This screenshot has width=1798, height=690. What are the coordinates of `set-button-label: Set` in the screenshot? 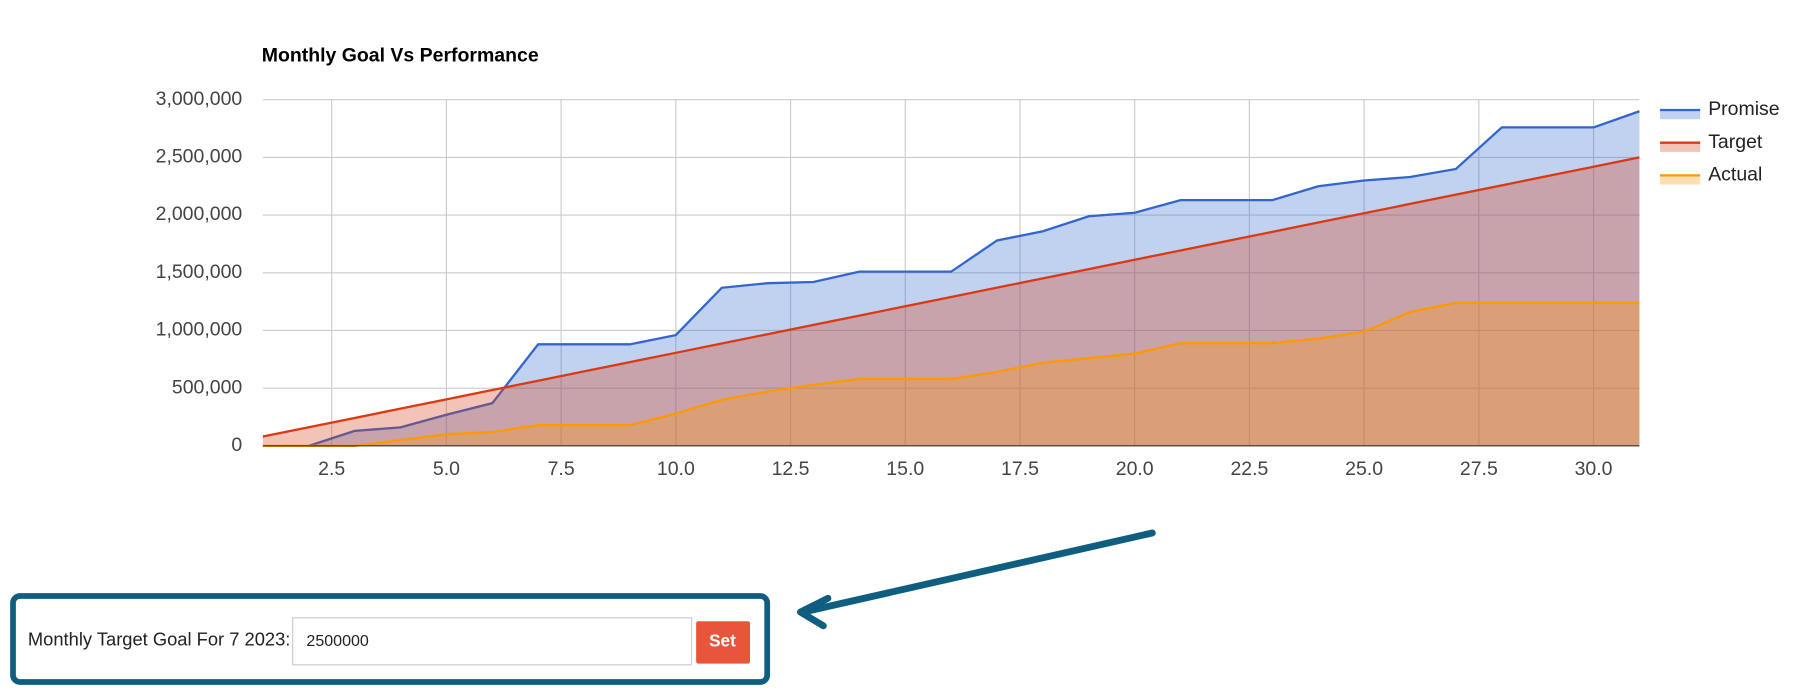 It's located at (722, 640).